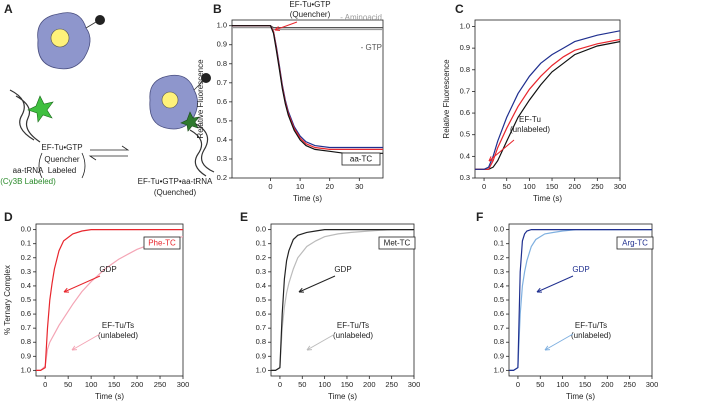  What do you see at coordinates (7, 300) in the screenshot?
I see `y-axis-label: % Ternary Complex` at bounding box center [7, 300].